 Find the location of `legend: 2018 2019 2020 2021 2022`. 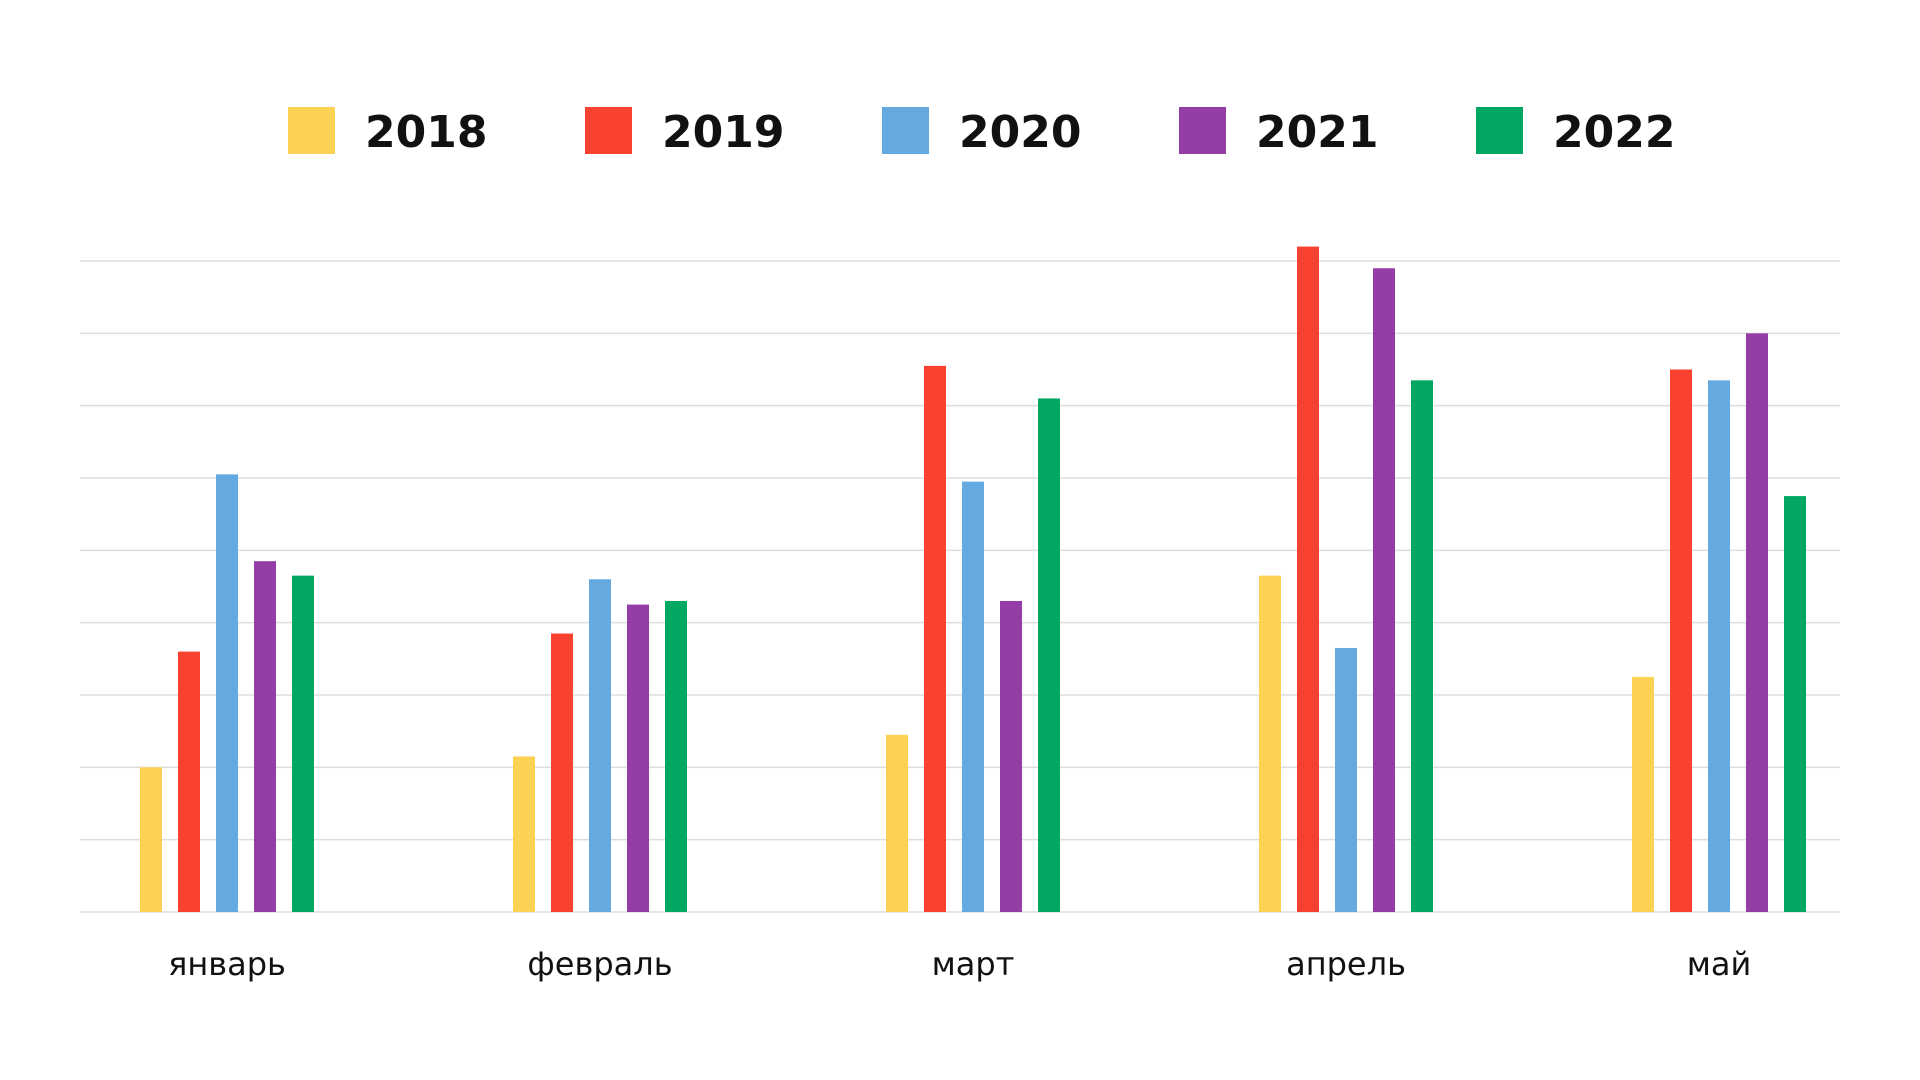

legend: 2018 2019 2020 2021 2022 is located at coordinates (981, 132).